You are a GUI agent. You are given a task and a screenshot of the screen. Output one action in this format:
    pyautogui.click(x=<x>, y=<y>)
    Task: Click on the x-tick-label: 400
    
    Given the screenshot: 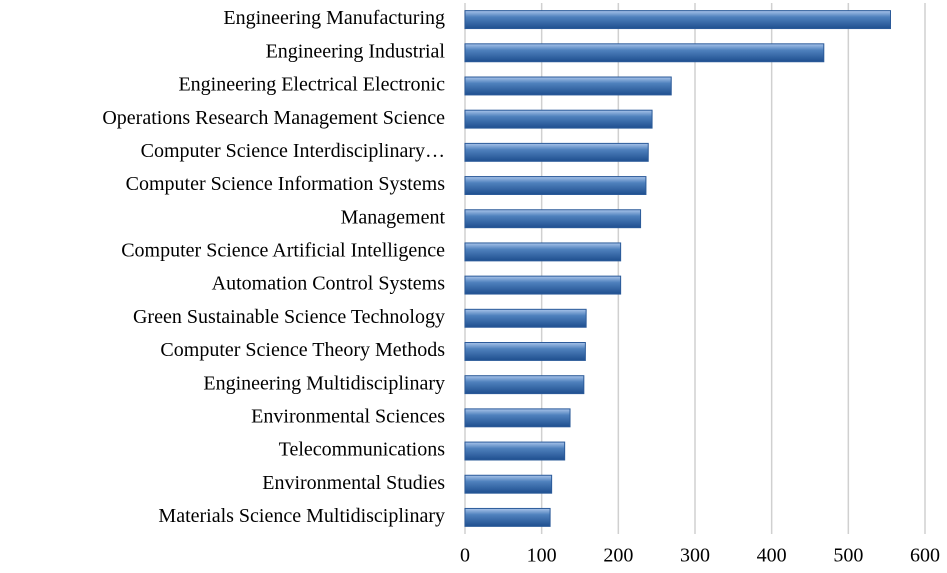 What is the action you would take?
    pyautogui.click(x=772, y=556)
    